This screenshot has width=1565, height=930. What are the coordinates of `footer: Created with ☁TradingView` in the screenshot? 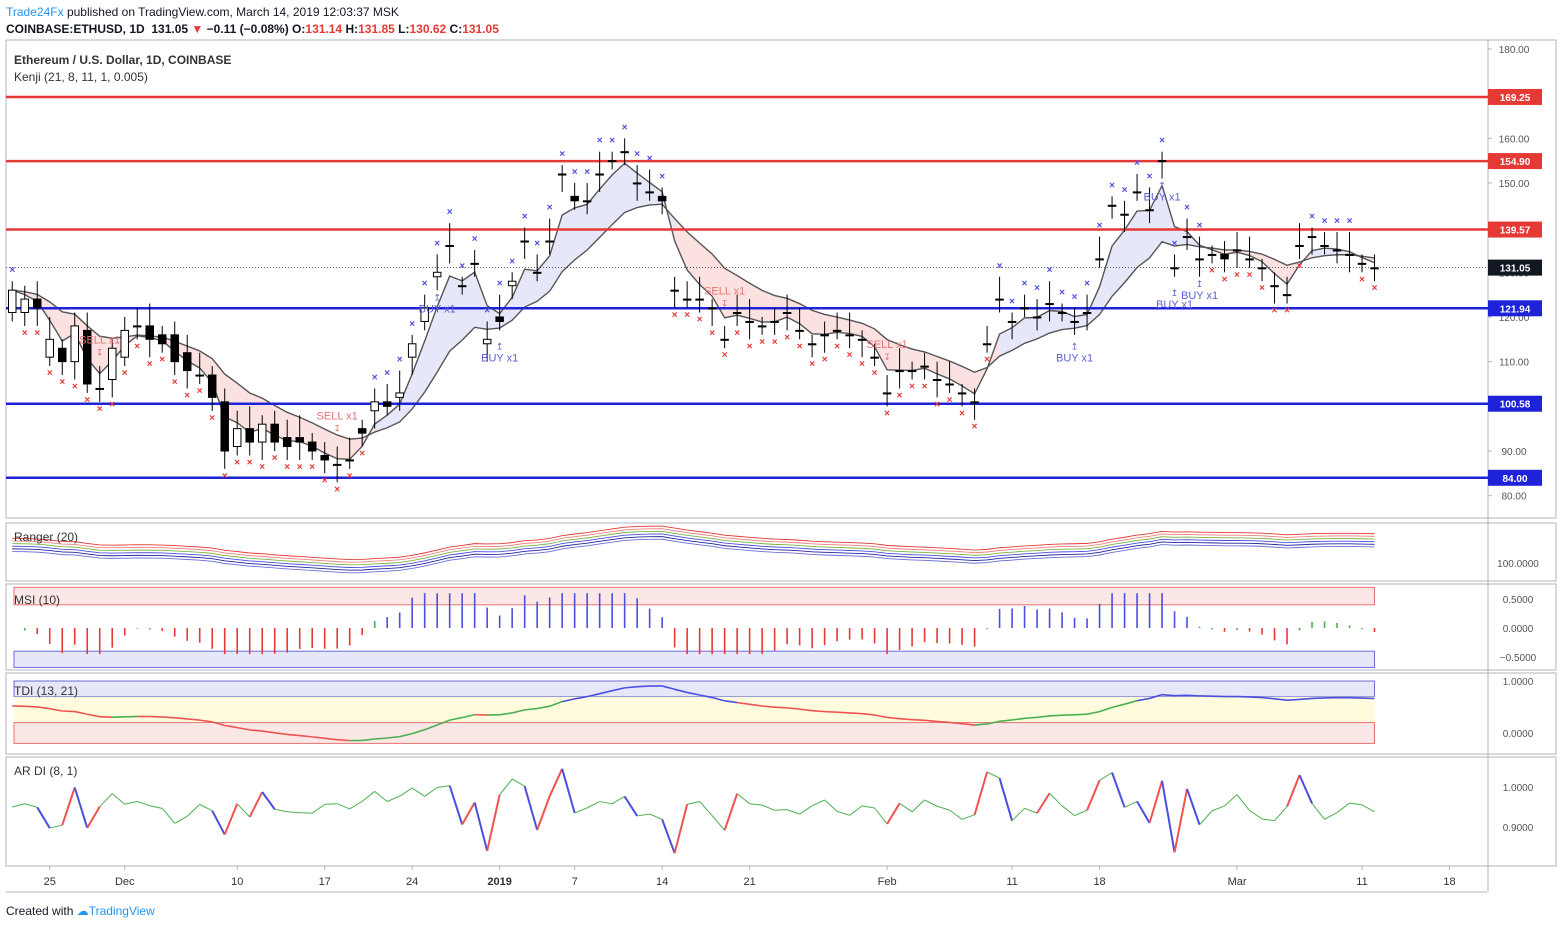 It's located at (80, 911).